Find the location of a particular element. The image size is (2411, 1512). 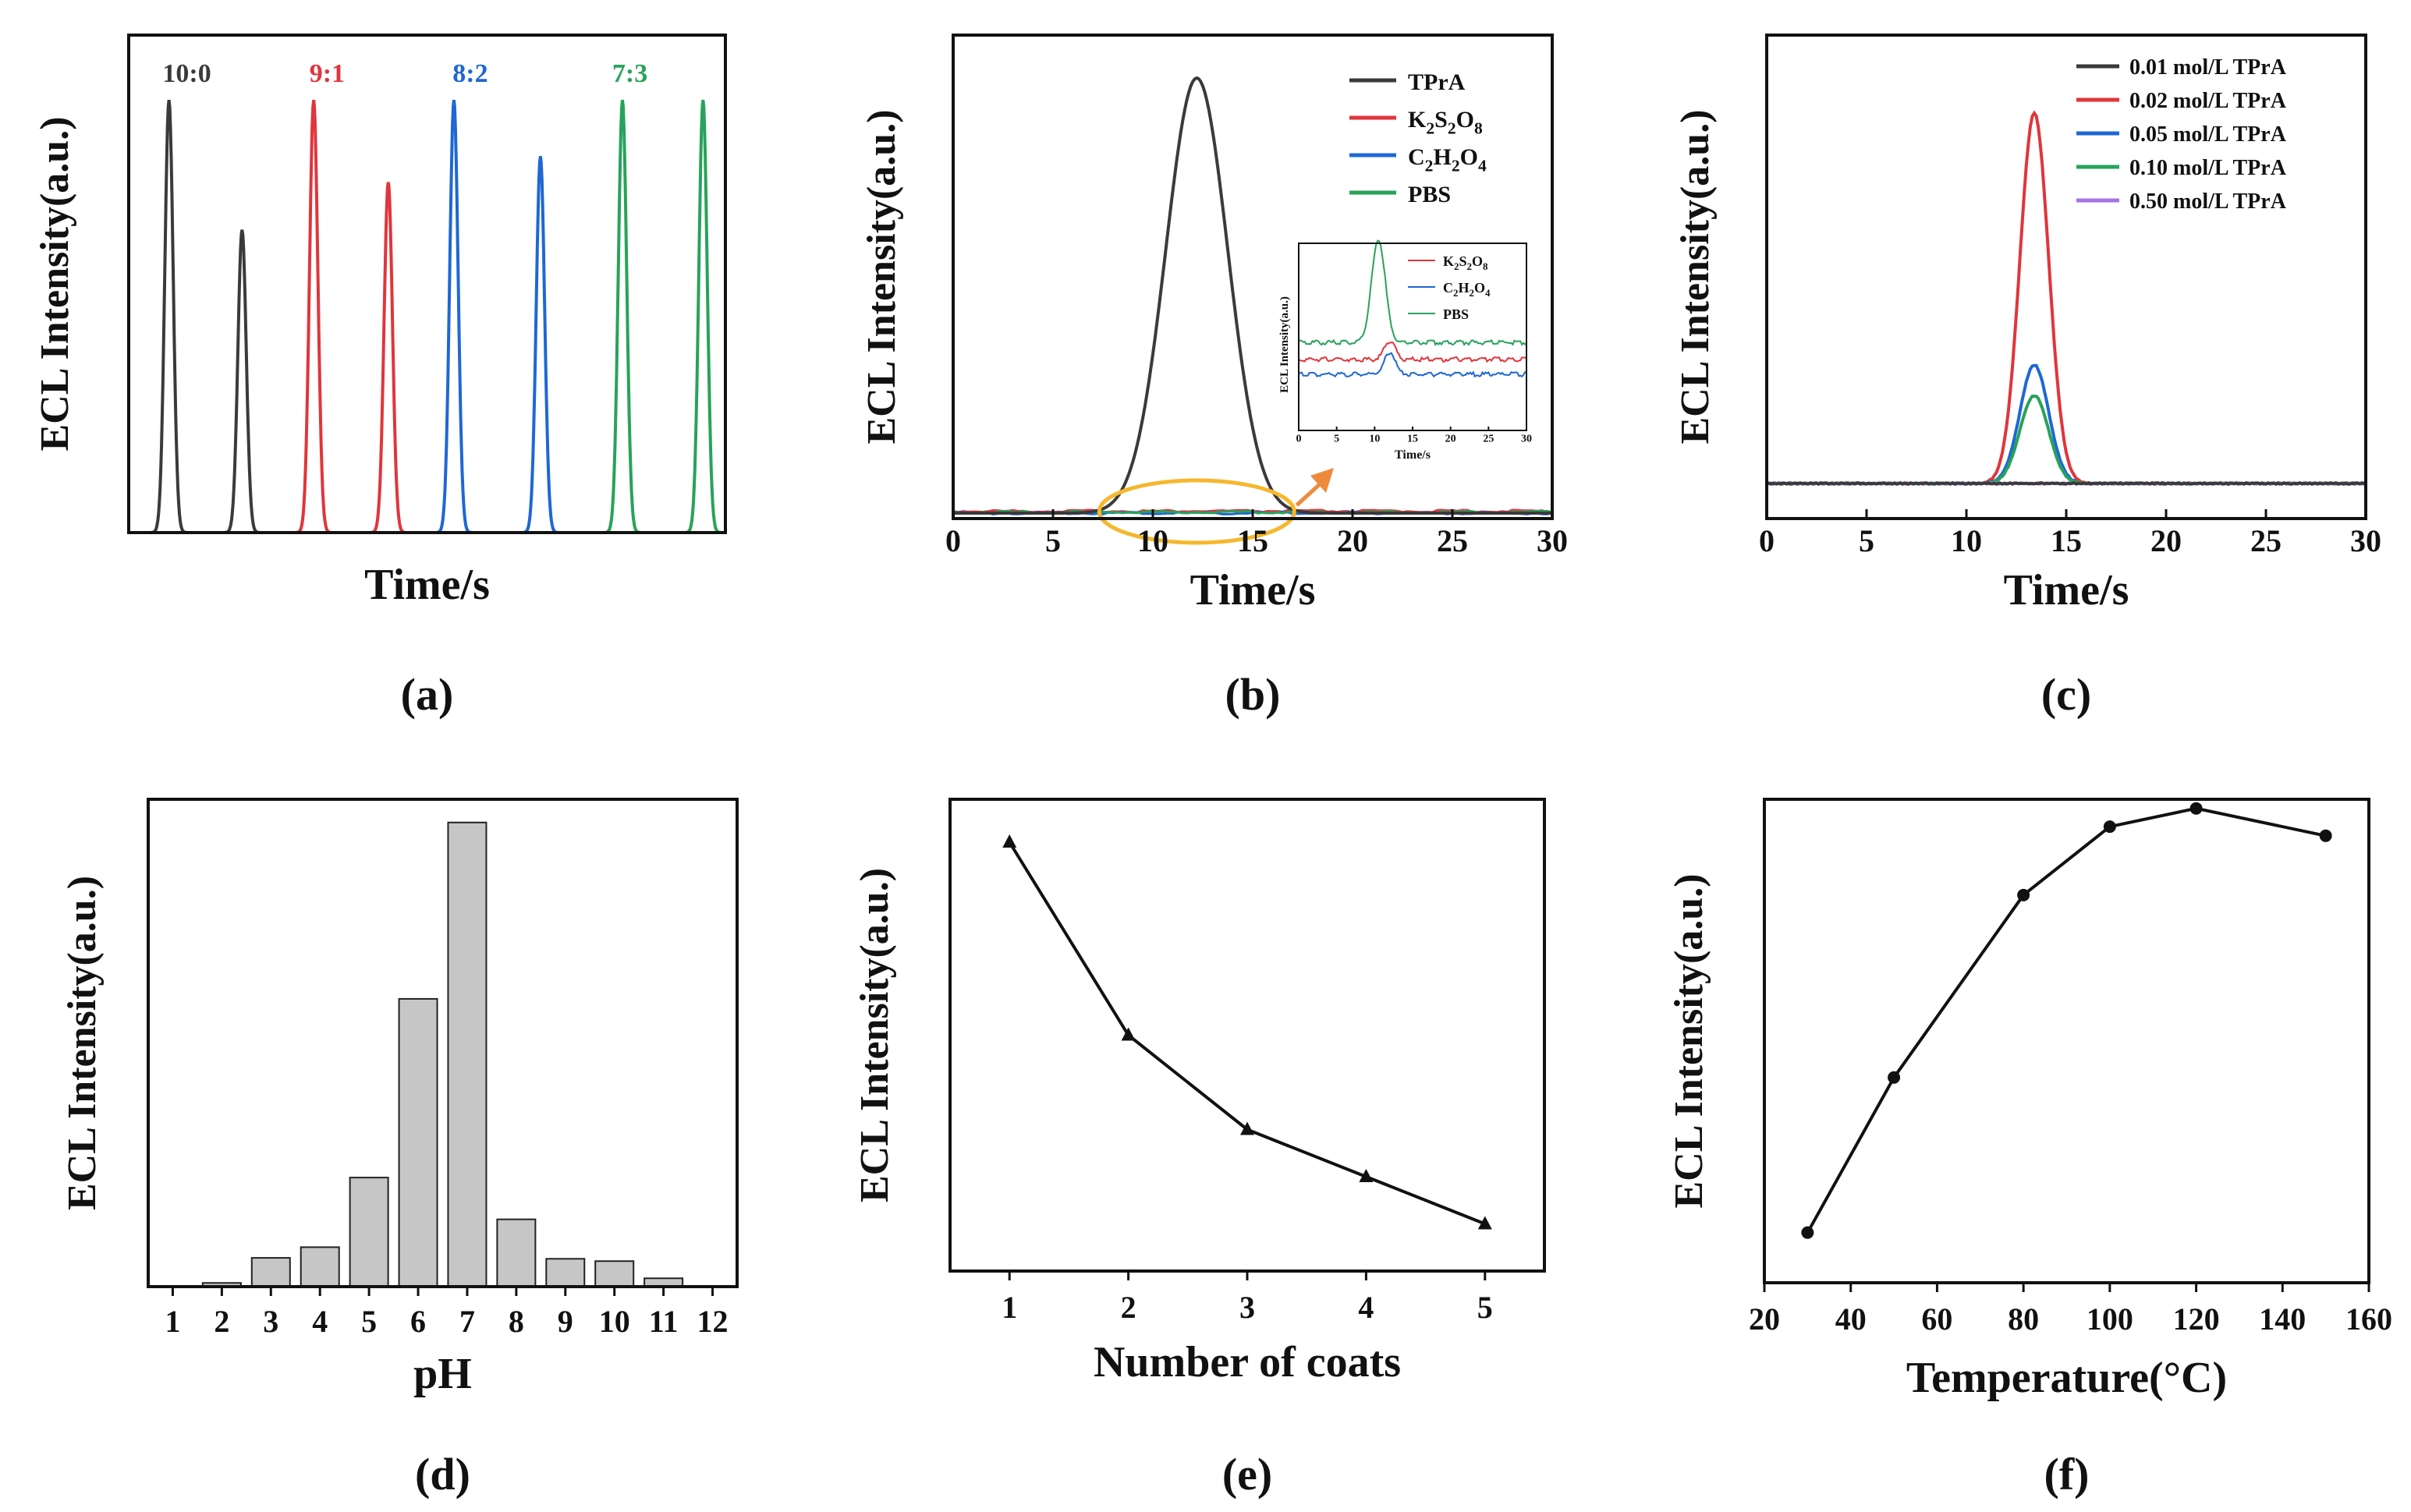

zoom-arrow is located at coordinates (1308, 494).